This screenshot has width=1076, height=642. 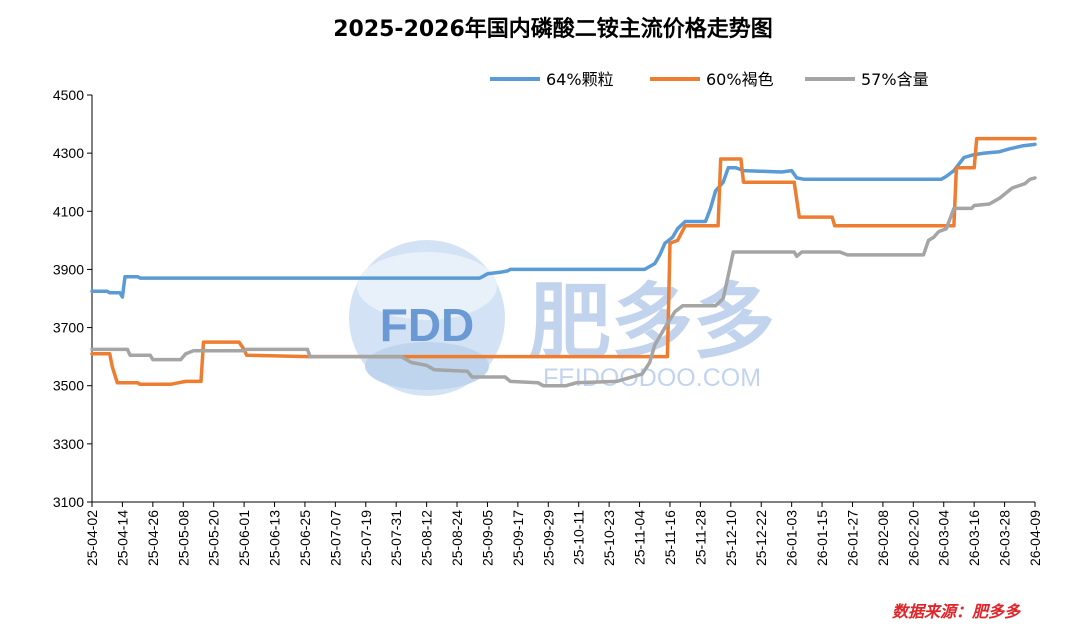 What do you see at coordinates (68, 153) in the screenshot?
I see `y-tick-label: 4300` at bounding box center [68, 153].